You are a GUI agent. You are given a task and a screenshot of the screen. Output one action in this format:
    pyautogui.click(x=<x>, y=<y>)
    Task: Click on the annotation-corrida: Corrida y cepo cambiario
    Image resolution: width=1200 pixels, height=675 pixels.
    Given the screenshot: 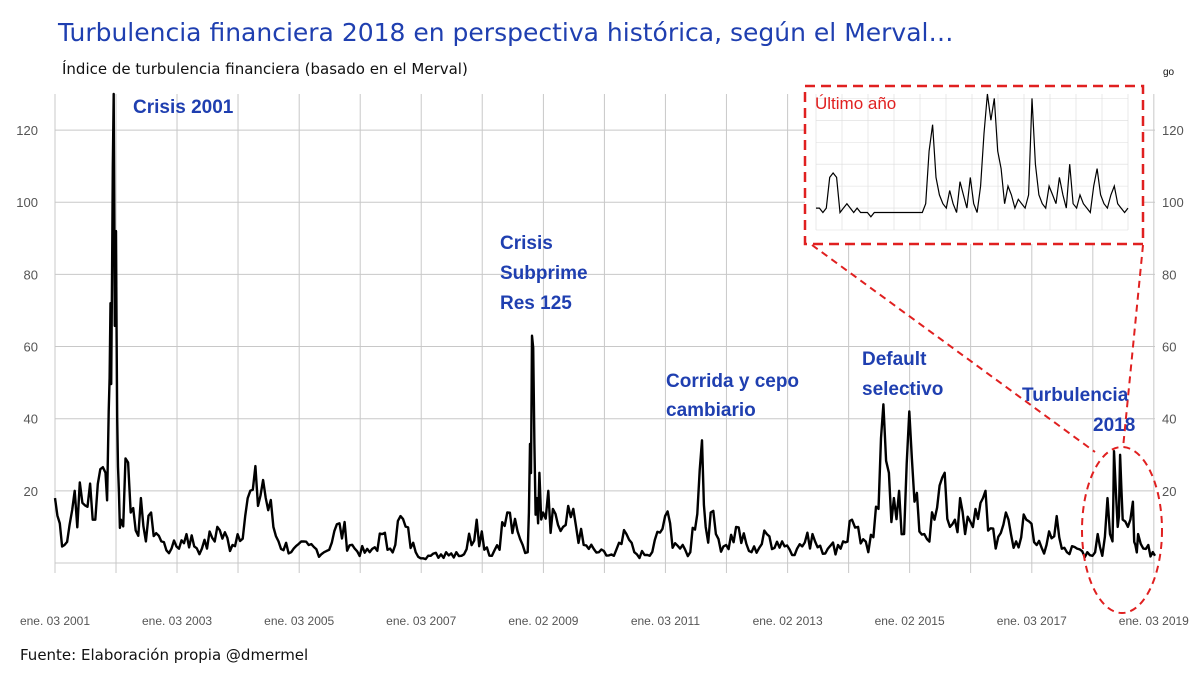 What is the action you would take?
    pyautogui.click(x=732, y=396)
    